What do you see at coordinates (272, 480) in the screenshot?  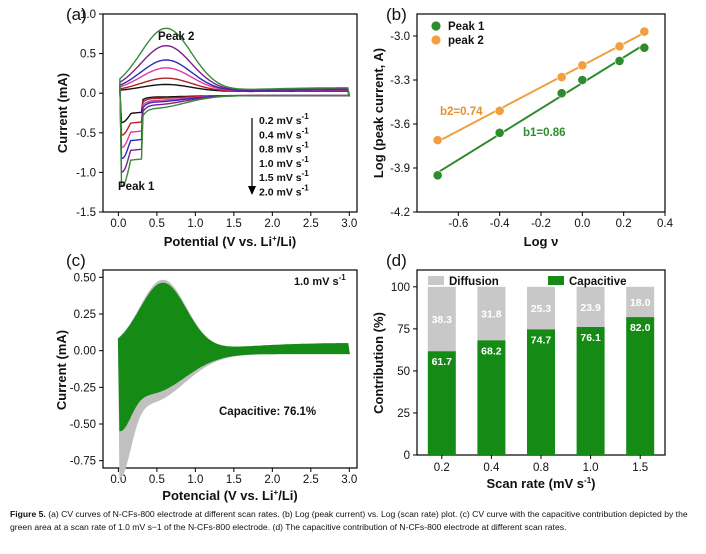 I see `panel-c-xtick-label: 2.0` at bounding box center [272, 480].